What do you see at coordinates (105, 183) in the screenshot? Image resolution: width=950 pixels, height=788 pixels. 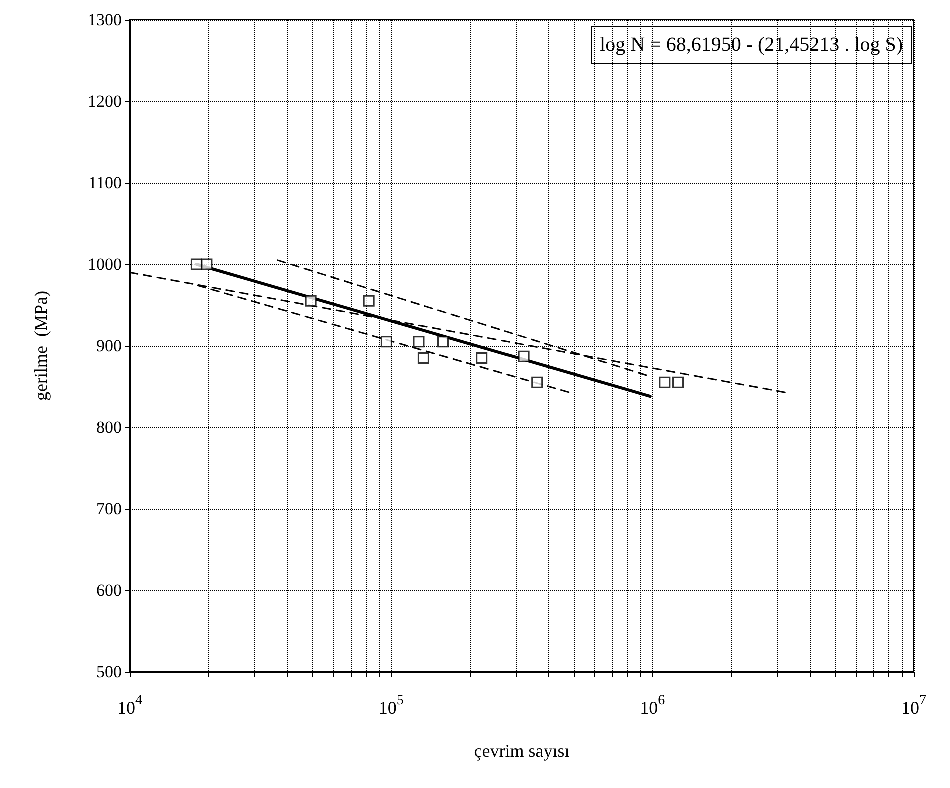 I see `y-tick-label: 1100` at bounding box center [105, 183].